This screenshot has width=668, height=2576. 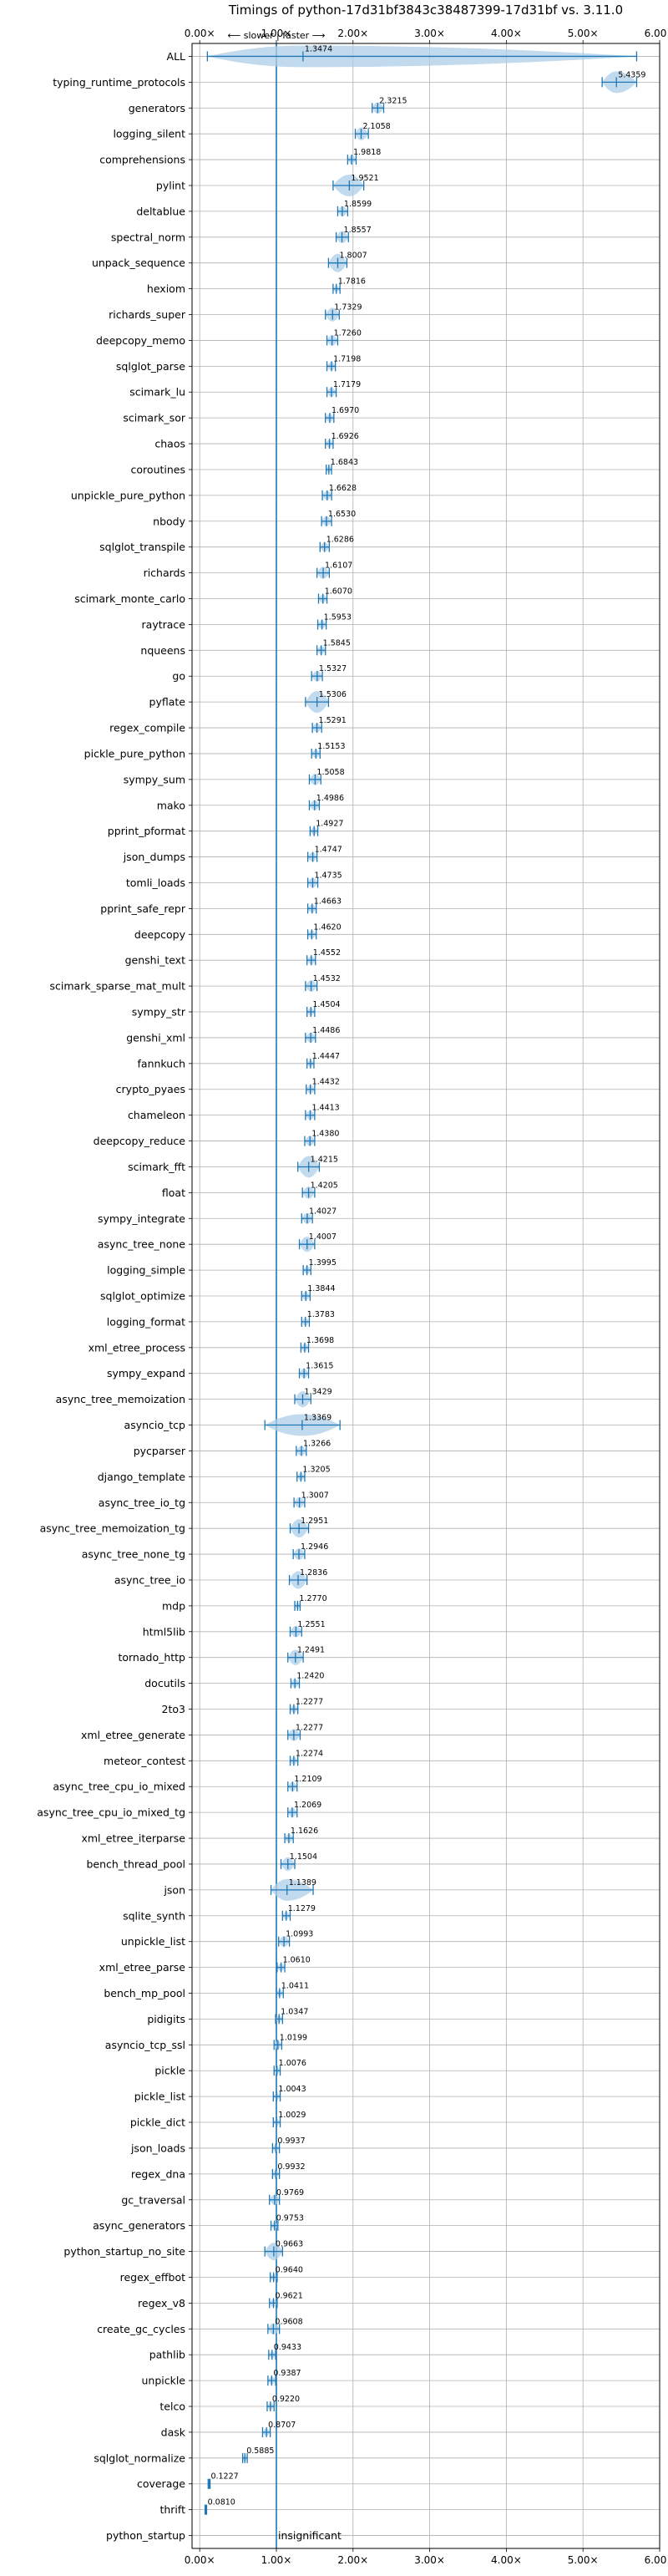 I want to click on value-label: 1.4486, so click(x=326, y=1030).